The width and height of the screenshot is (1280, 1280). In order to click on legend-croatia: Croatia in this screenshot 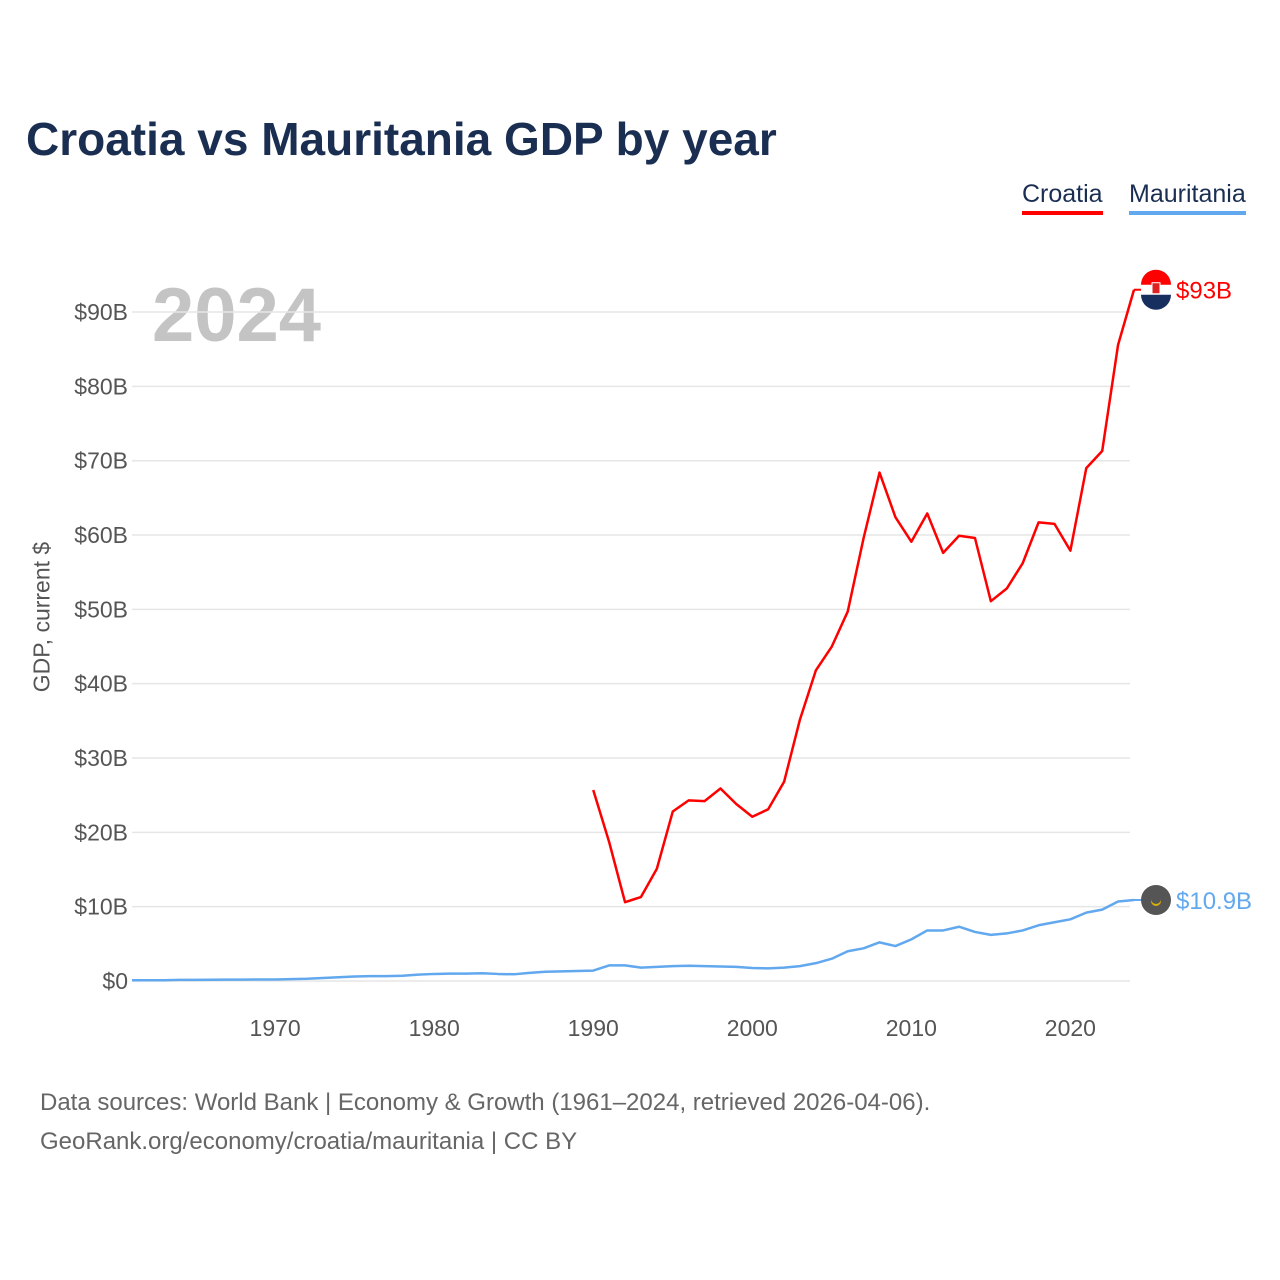, I will do `click(1062, 197)`.